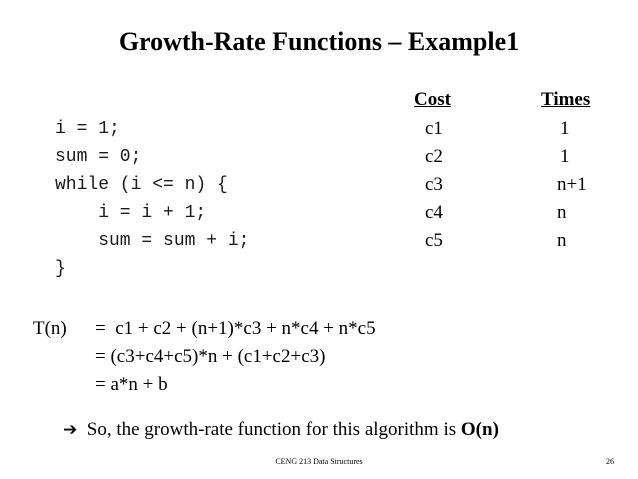 This screenshot has width=638, height=479. I want to click on cost-c2: c2, so click(434, 156).